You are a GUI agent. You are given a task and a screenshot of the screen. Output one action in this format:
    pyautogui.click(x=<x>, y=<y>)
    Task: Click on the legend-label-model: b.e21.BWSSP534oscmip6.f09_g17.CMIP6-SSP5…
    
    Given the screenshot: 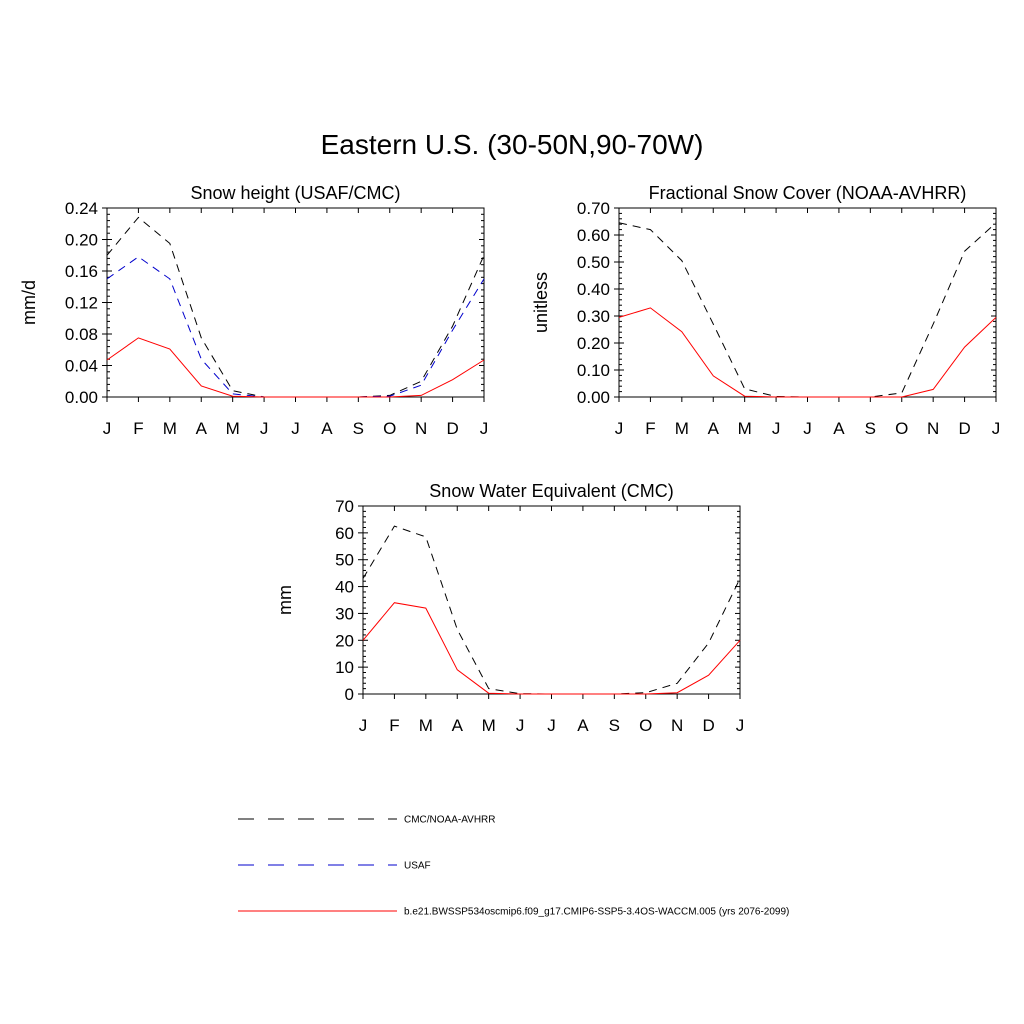 What is the action you would take?
    pyautogui.click(x=596, y=912)
    